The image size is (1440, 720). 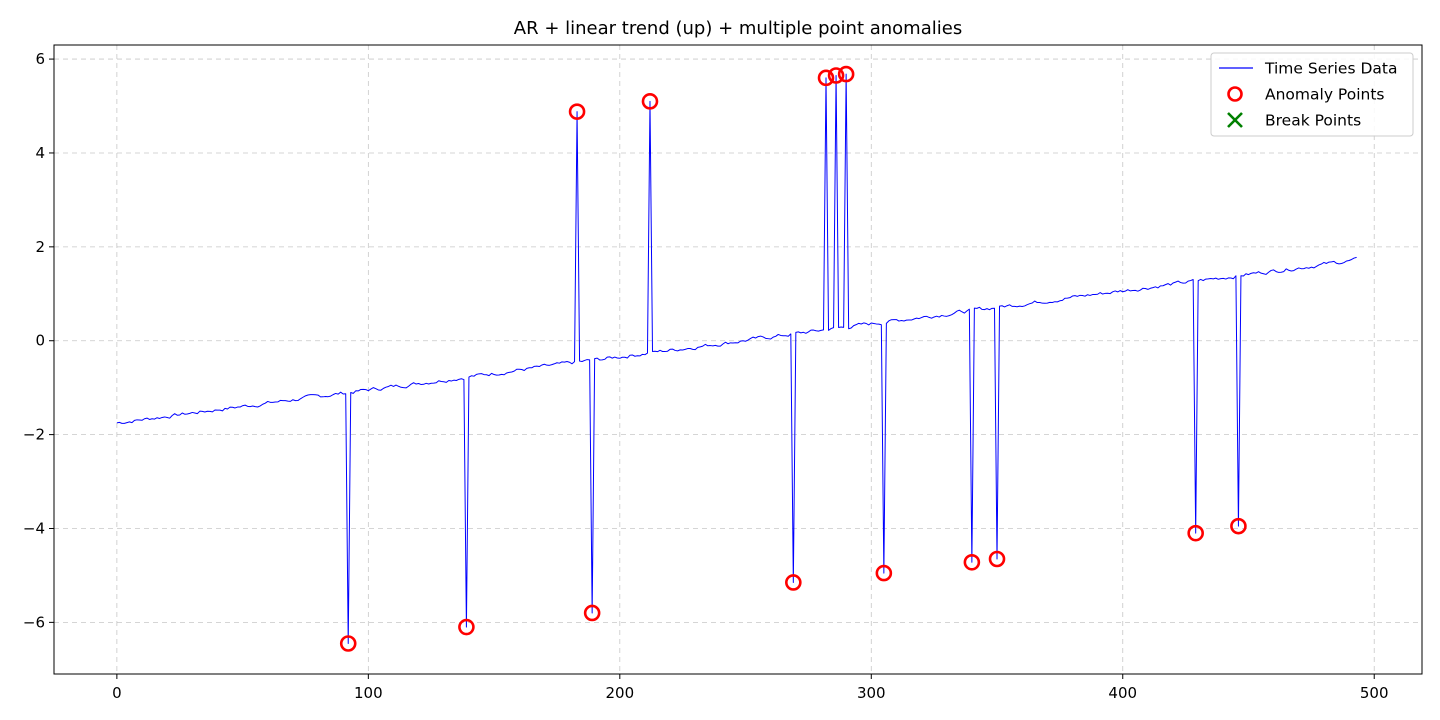 I want to click on x-tick-label: 500, so click(x=1374, y=693).